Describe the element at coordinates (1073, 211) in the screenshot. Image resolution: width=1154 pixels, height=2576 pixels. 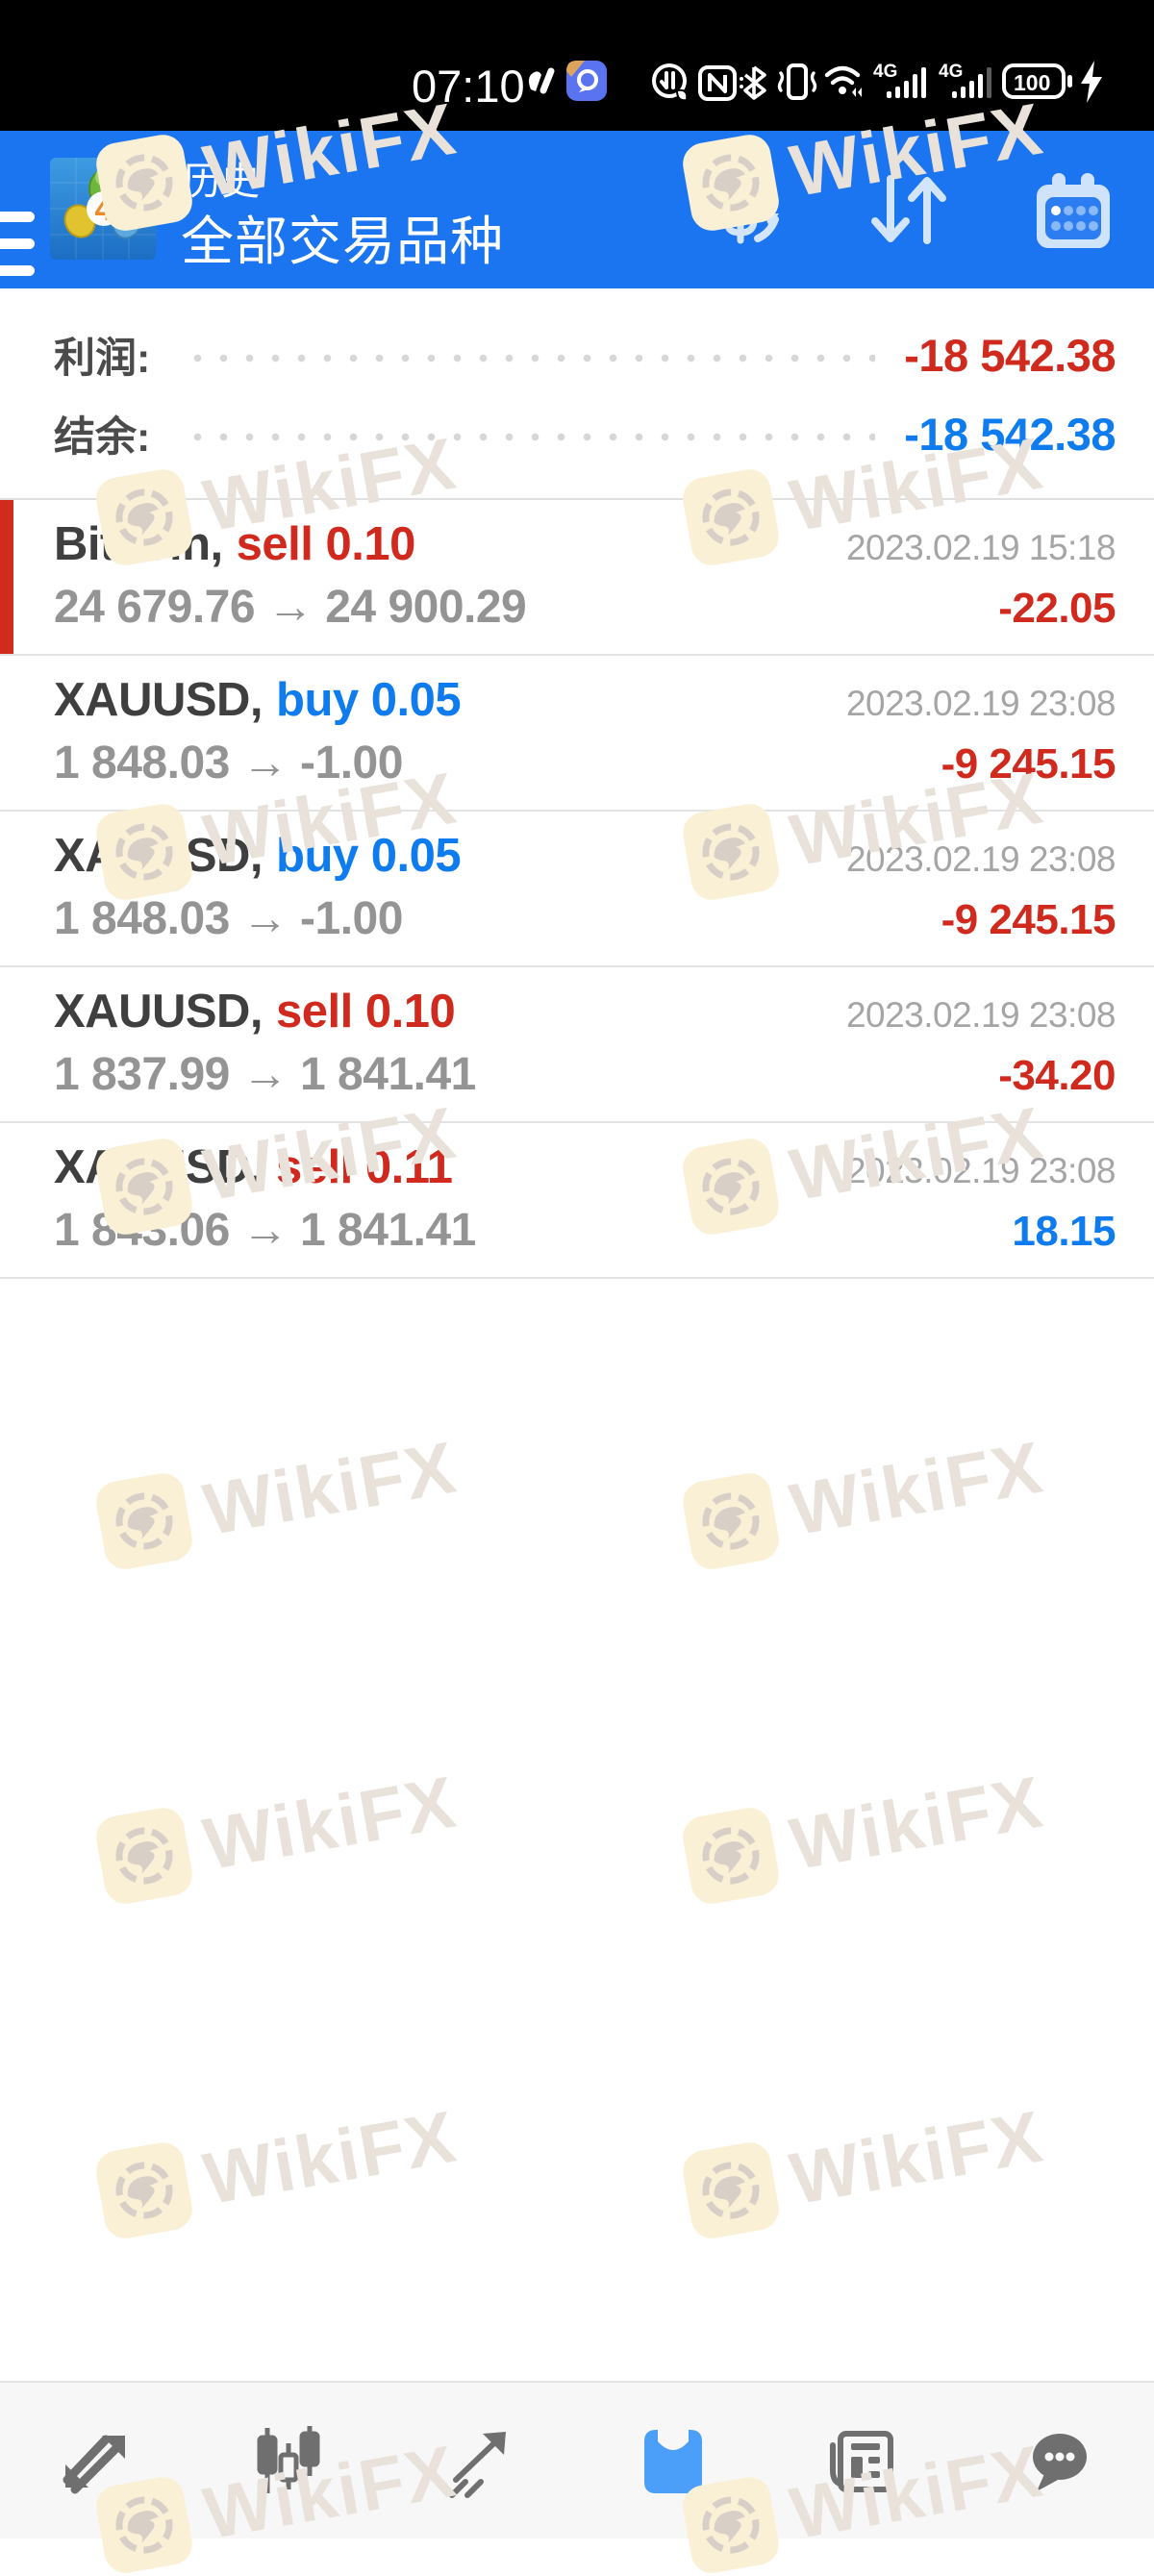
I see `calendar-icon` at that location.